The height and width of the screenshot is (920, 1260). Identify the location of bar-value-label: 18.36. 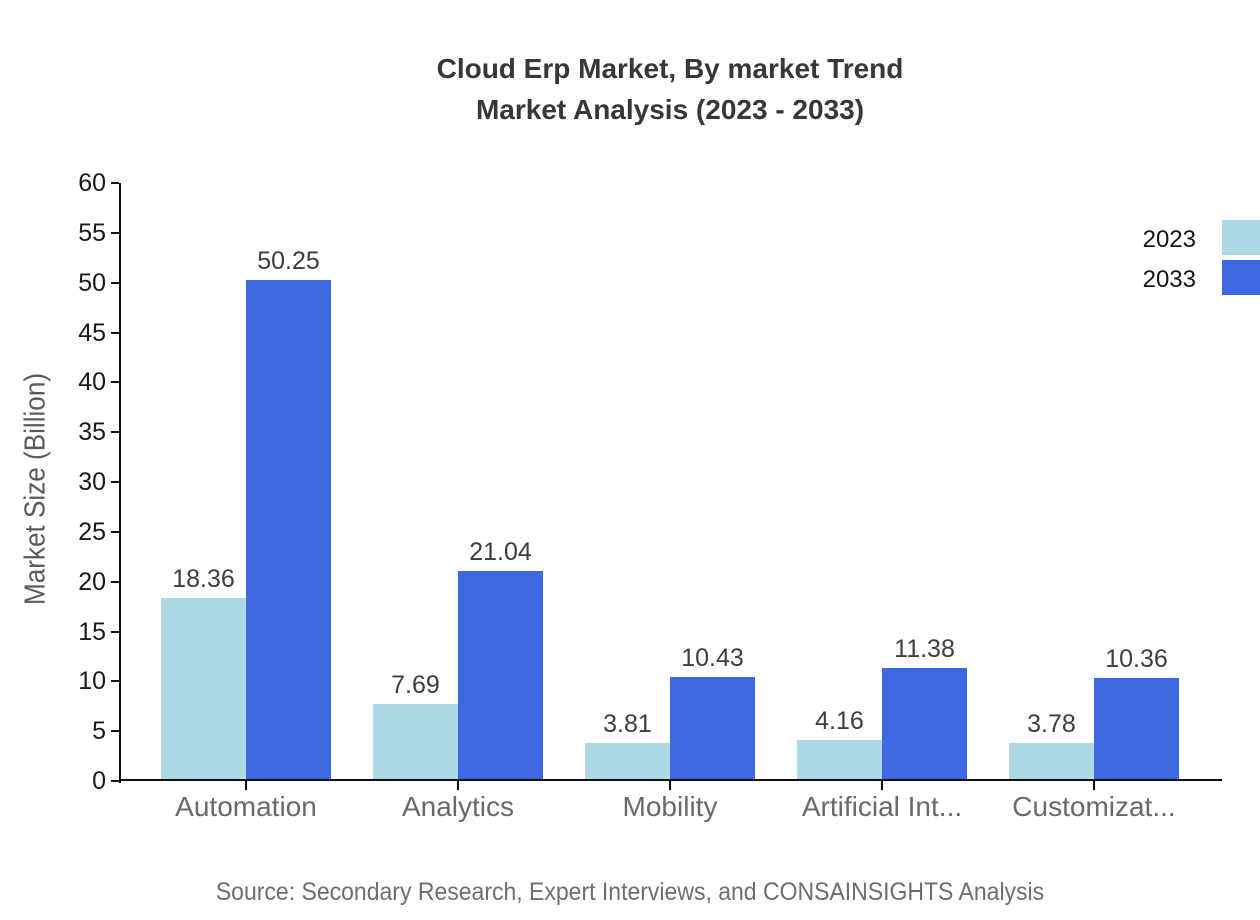
(203, 579).